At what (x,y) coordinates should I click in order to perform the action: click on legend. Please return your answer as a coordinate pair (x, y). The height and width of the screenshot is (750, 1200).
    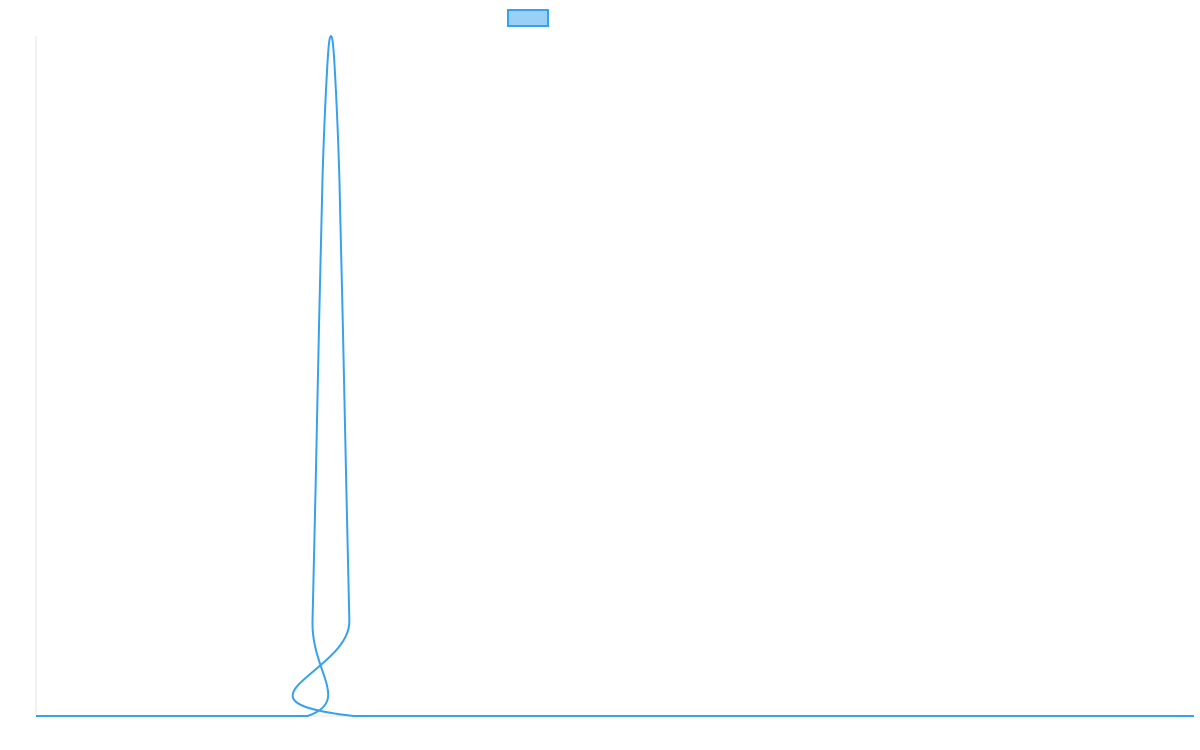
    Looking at the image, I should click on (528, 18).